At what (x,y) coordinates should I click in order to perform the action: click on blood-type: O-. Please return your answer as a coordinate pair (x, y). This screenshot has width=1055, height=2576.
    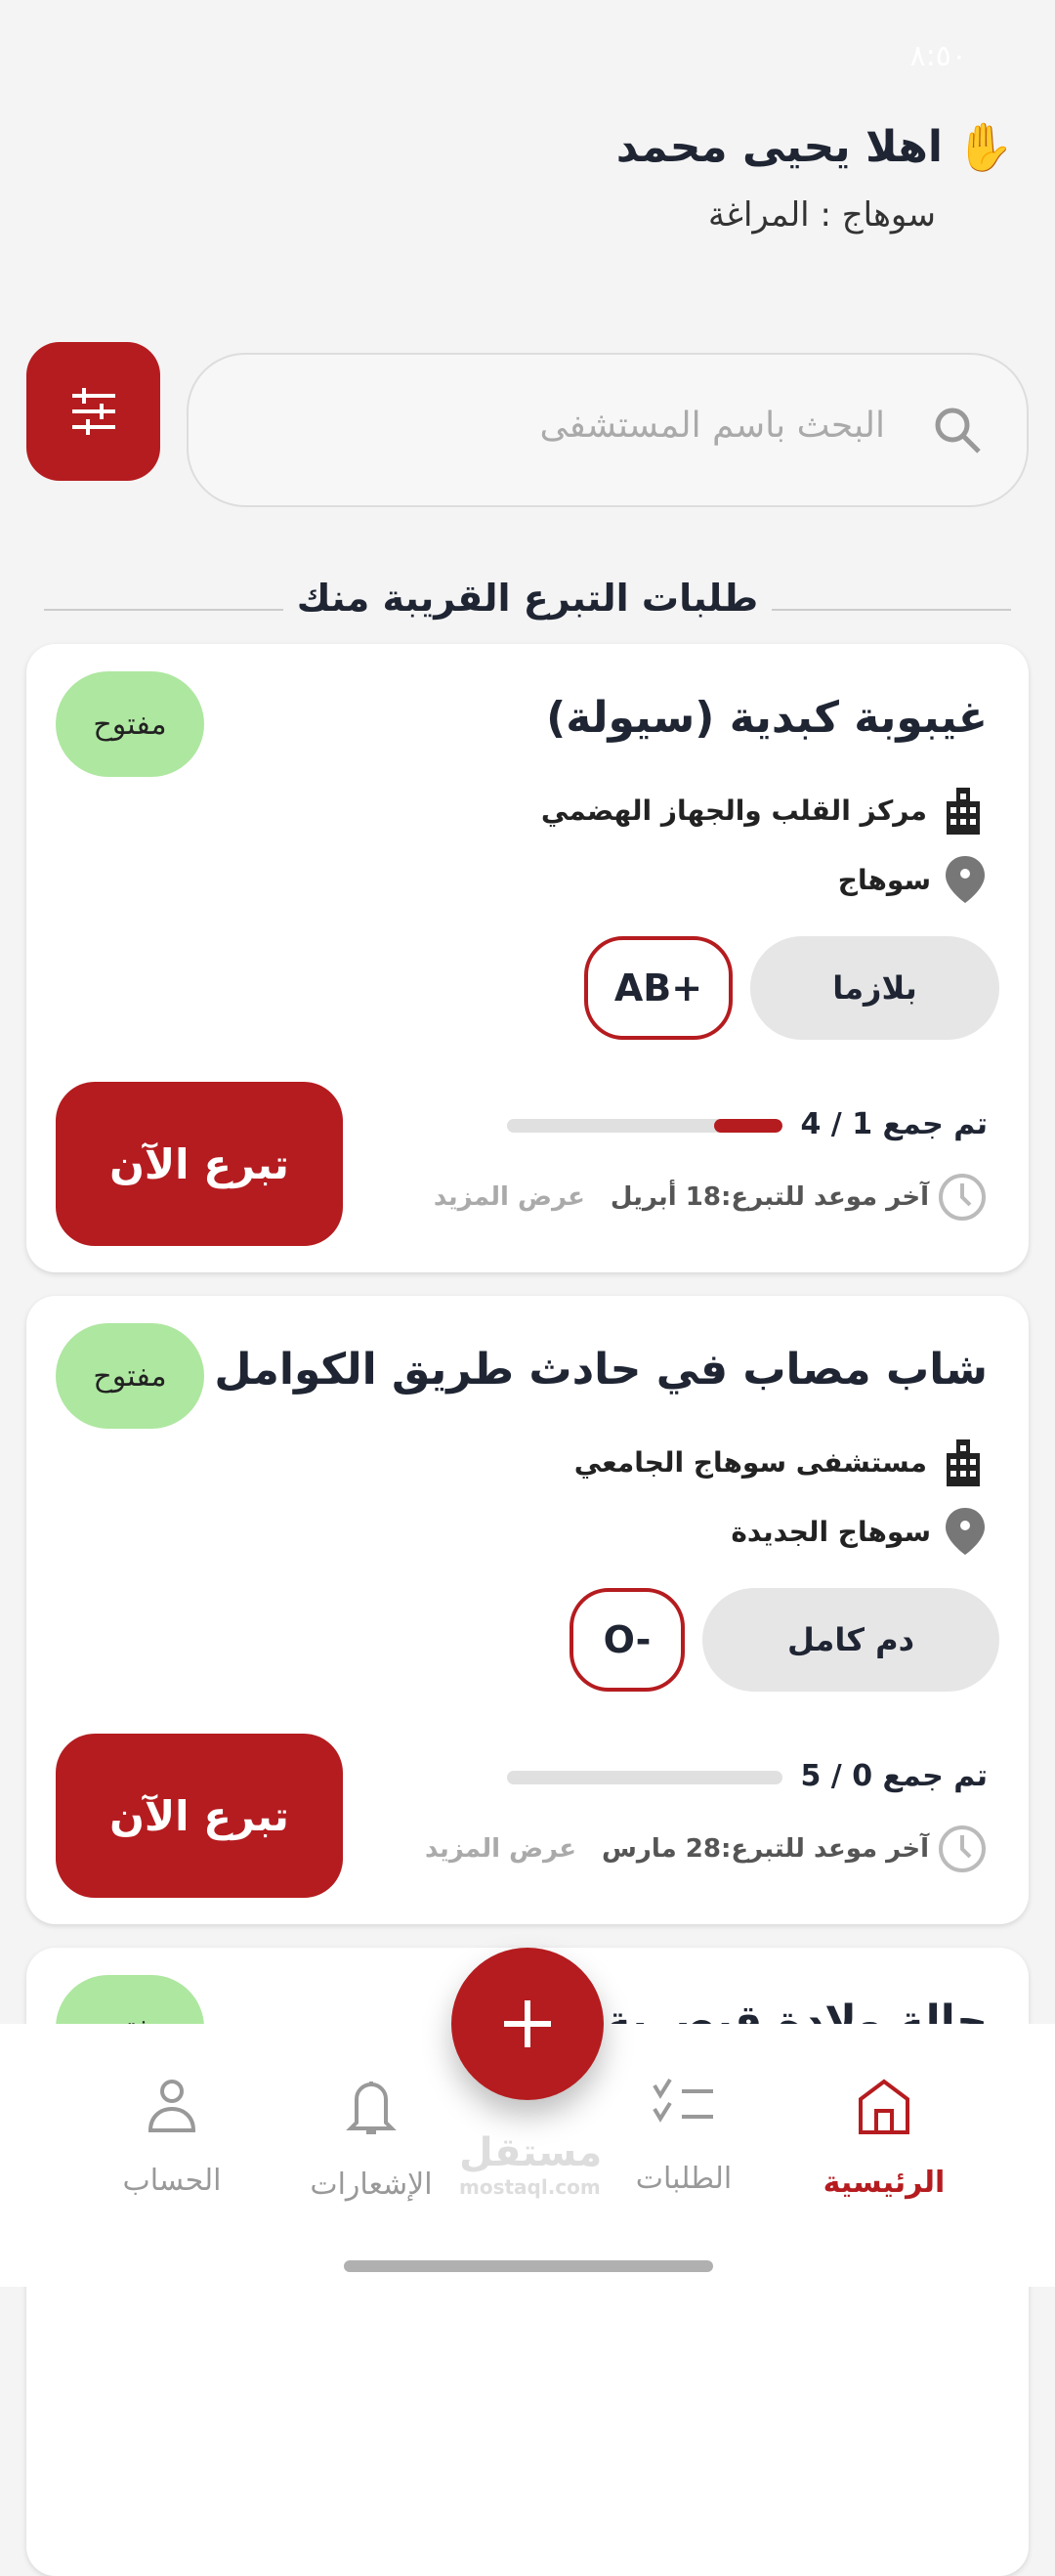
    Looking at the image, I should click on (627, 1640).